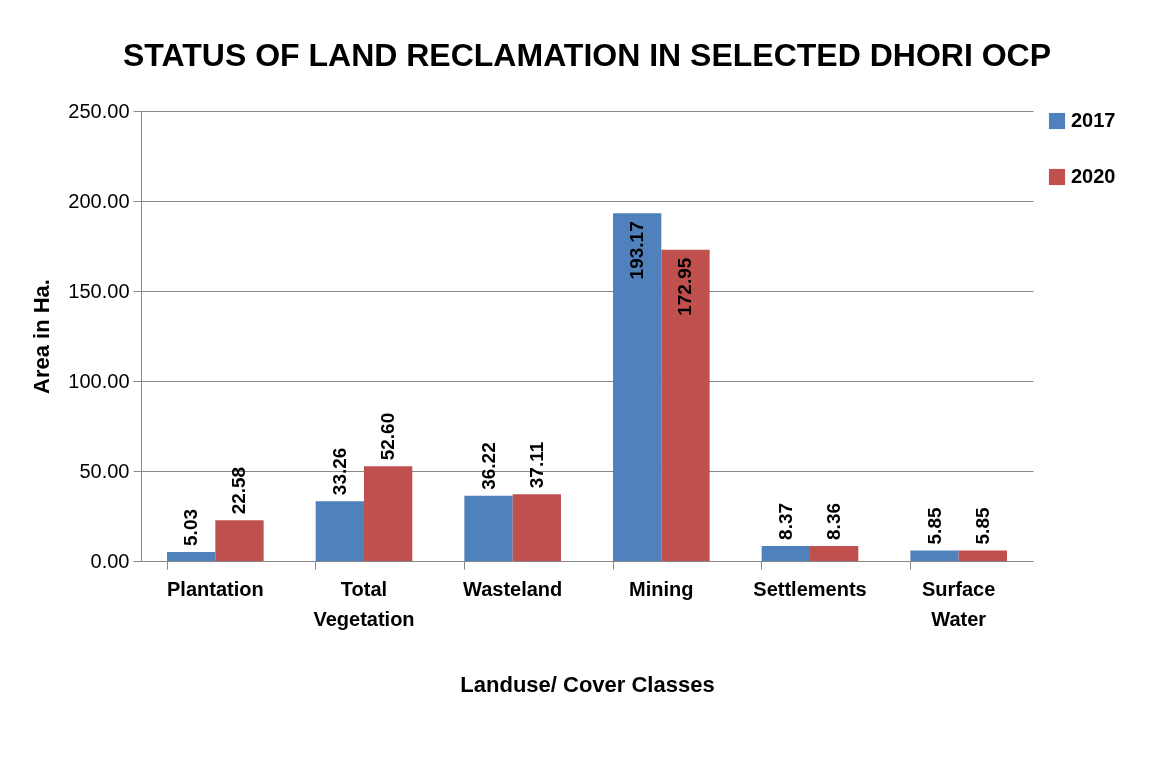 This screenshot has width=1153, height=774. What do you see at coordinates (388, 436) in the screenshot?
I see `data-label: 52.60` at bounding box center [388, 436].